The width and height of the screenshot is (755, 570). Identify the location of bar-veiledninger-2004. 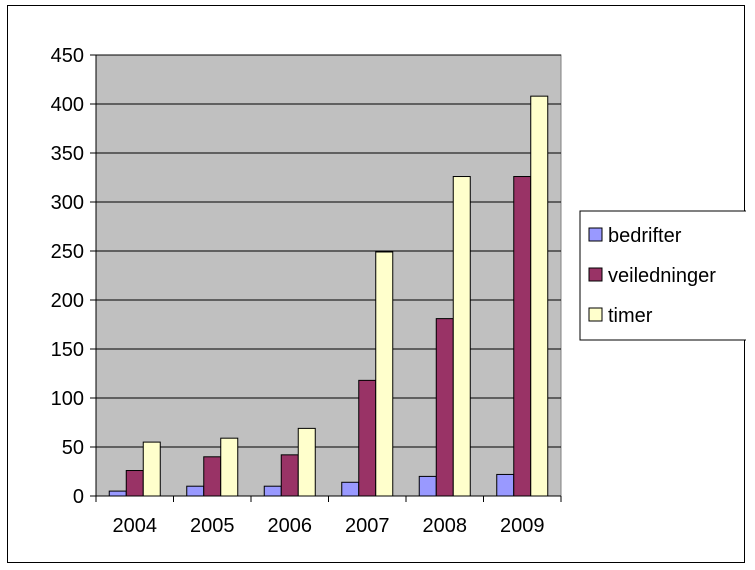
(134, 483).